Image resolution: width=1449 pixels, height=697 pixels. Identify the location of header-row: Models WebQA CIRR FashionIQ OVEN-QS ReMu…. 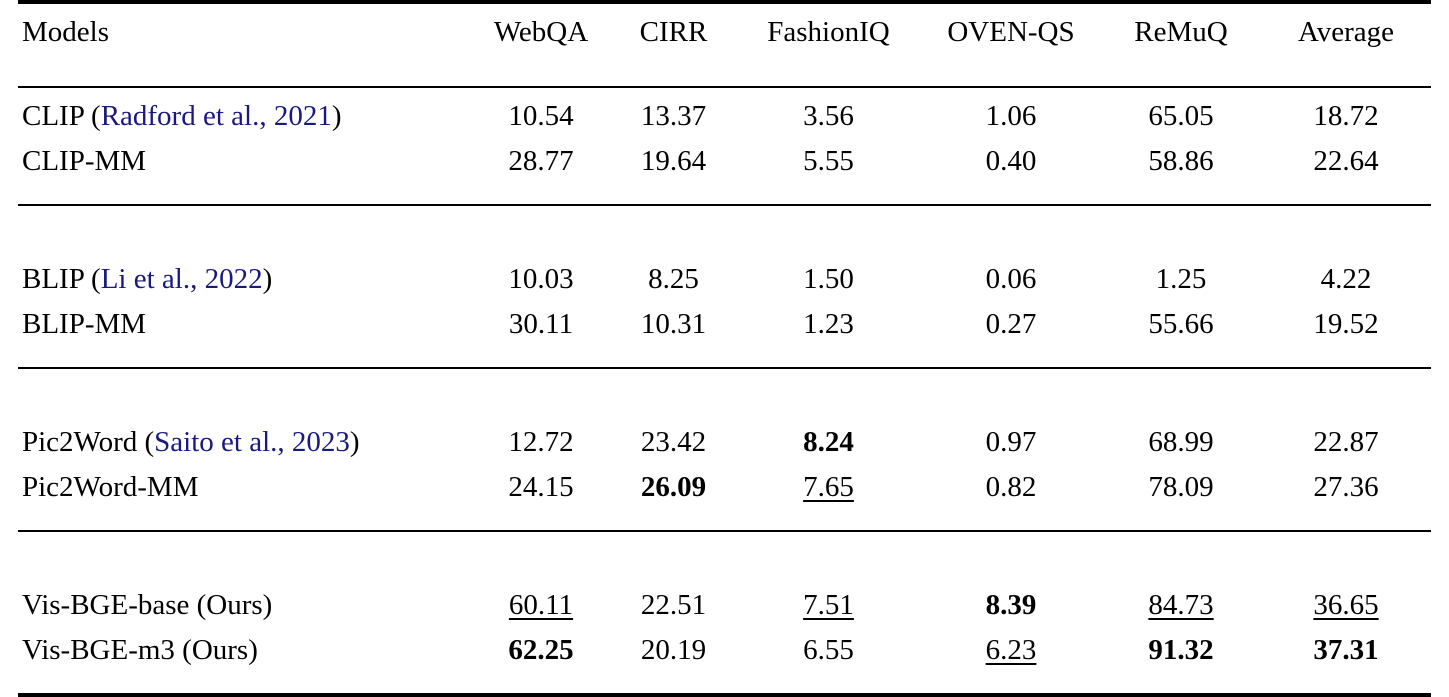
(724, 45).